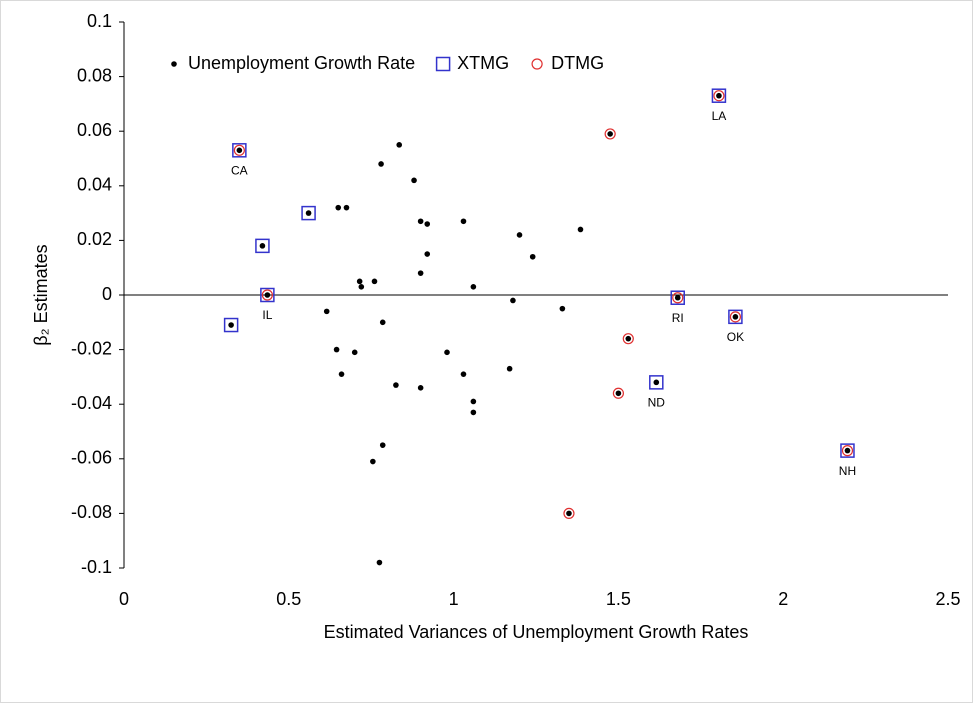 This screenshot has height=703, width=973. I want to click on point-label: OK, so click(735, 337).